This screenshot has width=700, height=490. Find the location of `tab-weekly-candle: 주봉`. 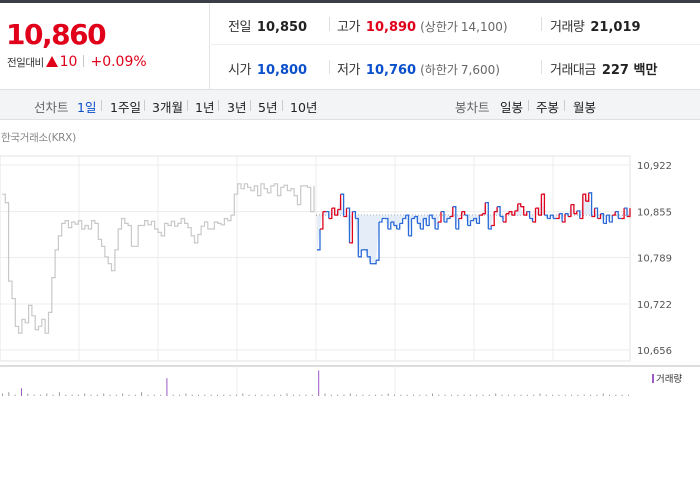

tab-weekly-candle: 주봉 is located at coordinates (548, 107).